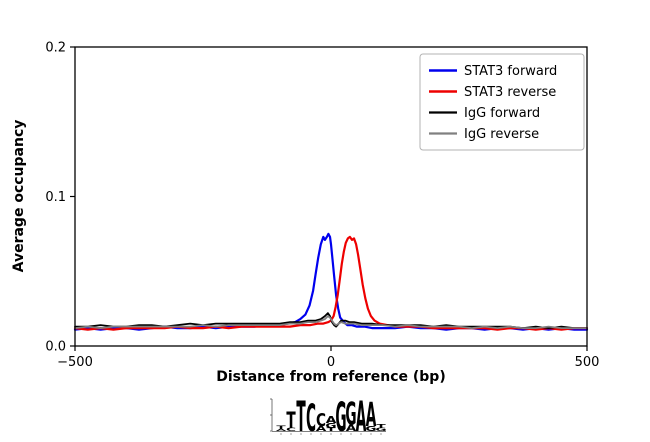  What do you see at coordinates (19, 196) in the screenshot?
I see `y-axis-label: Average occupancy` at bounding box center [19, 196].